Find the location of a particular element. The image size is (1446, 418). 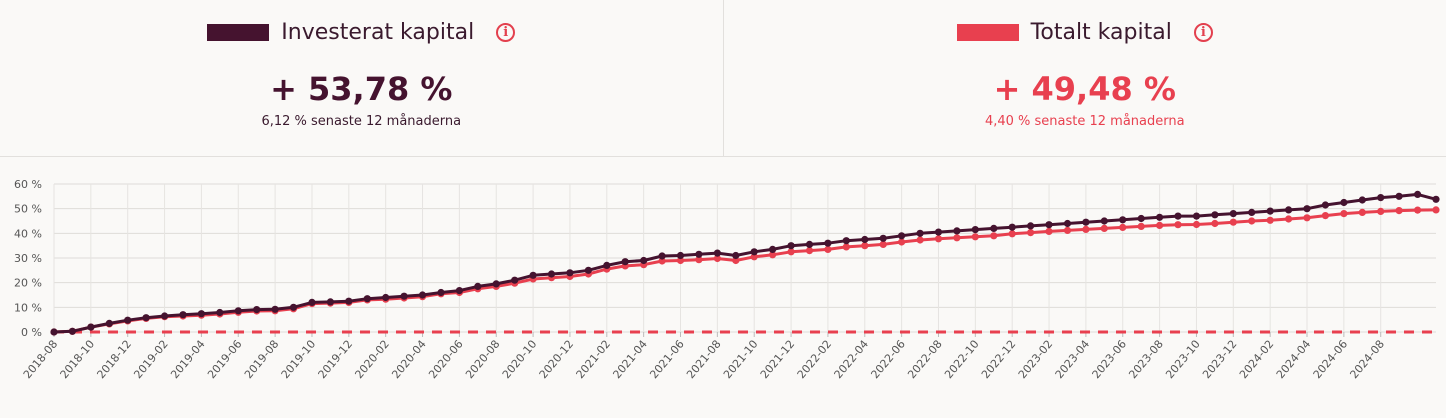

x-tick-label: 2022-02 is located at coordinates (815, 360).